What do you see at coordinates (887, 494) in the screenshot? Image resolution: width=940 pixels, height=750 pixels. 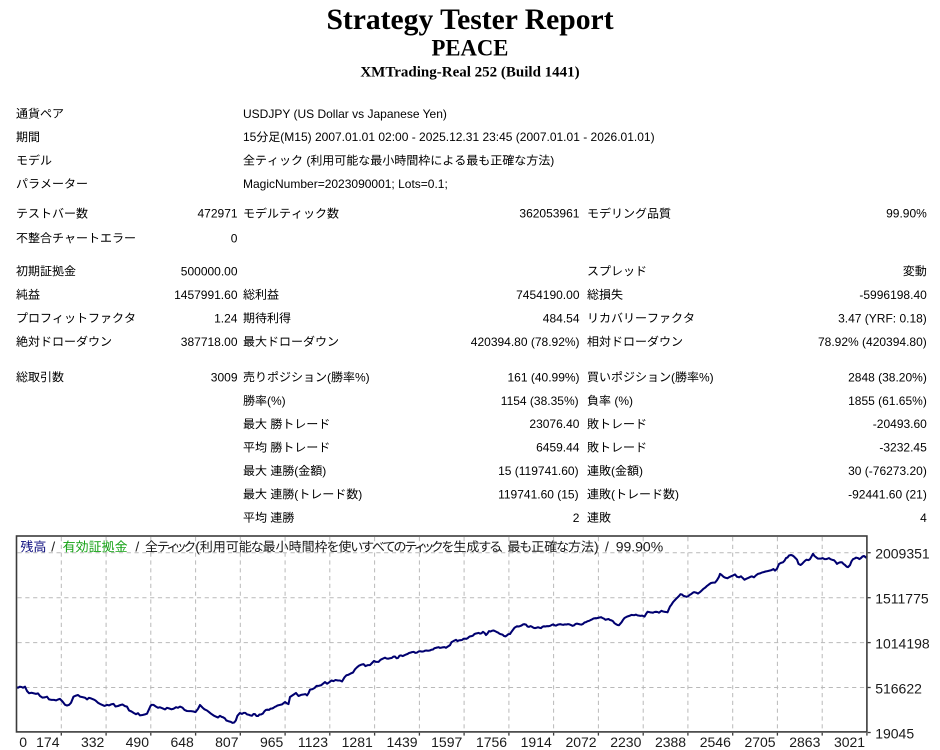 I see `svg-text: -92441.60 (21)` at bounding box center [887, 494].